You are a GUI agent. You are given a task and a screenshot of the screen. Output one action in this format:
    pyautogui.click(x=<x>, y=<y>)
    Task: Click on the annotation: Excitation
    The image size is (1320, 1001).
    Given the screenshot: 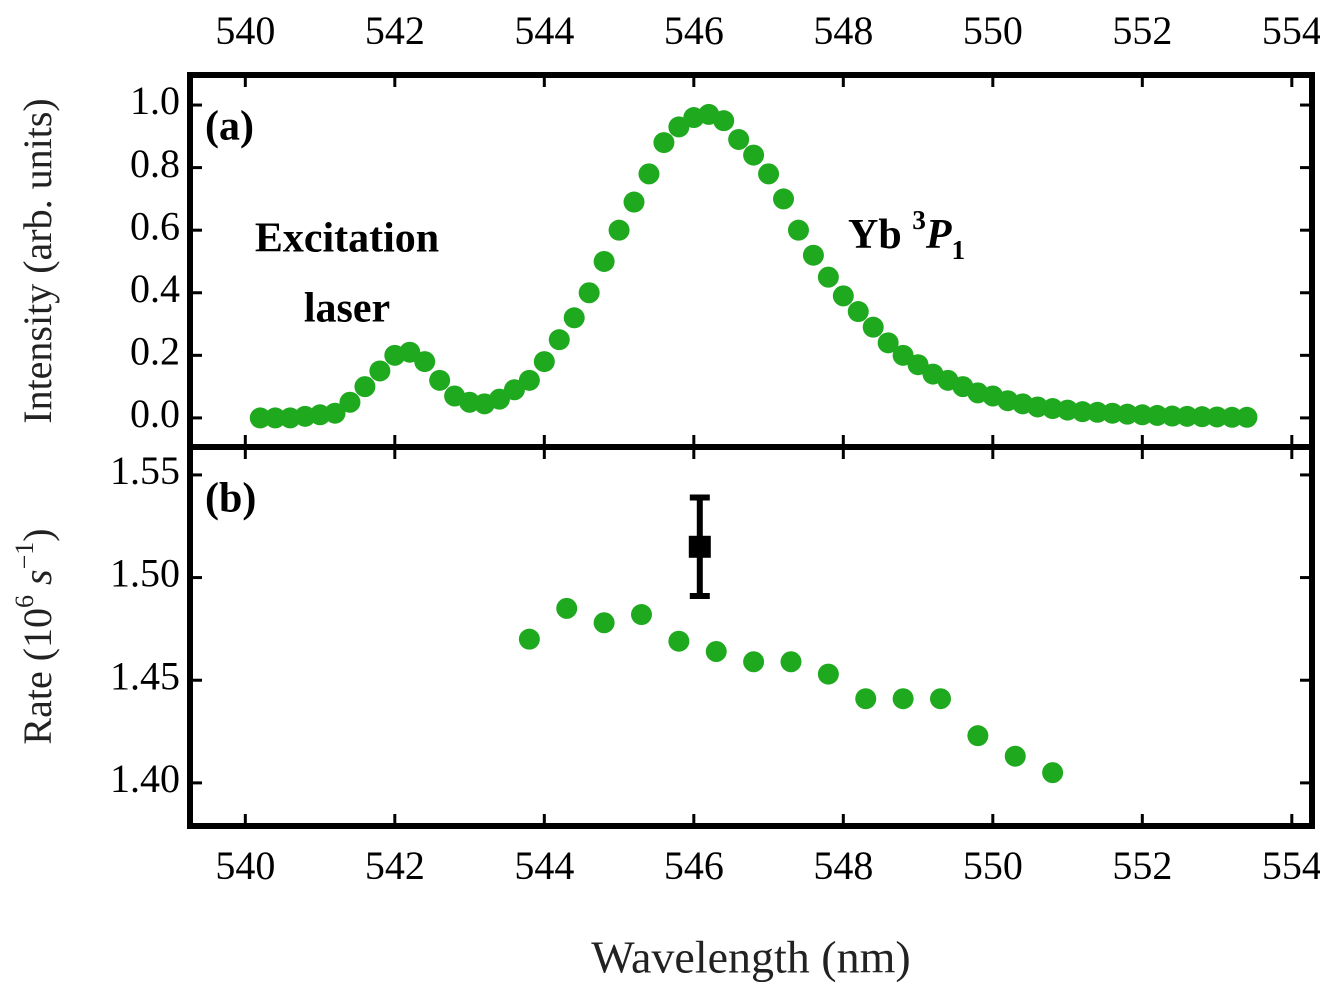 What is the action you would take?
    pyautogui.click(x=347, y=239)
    